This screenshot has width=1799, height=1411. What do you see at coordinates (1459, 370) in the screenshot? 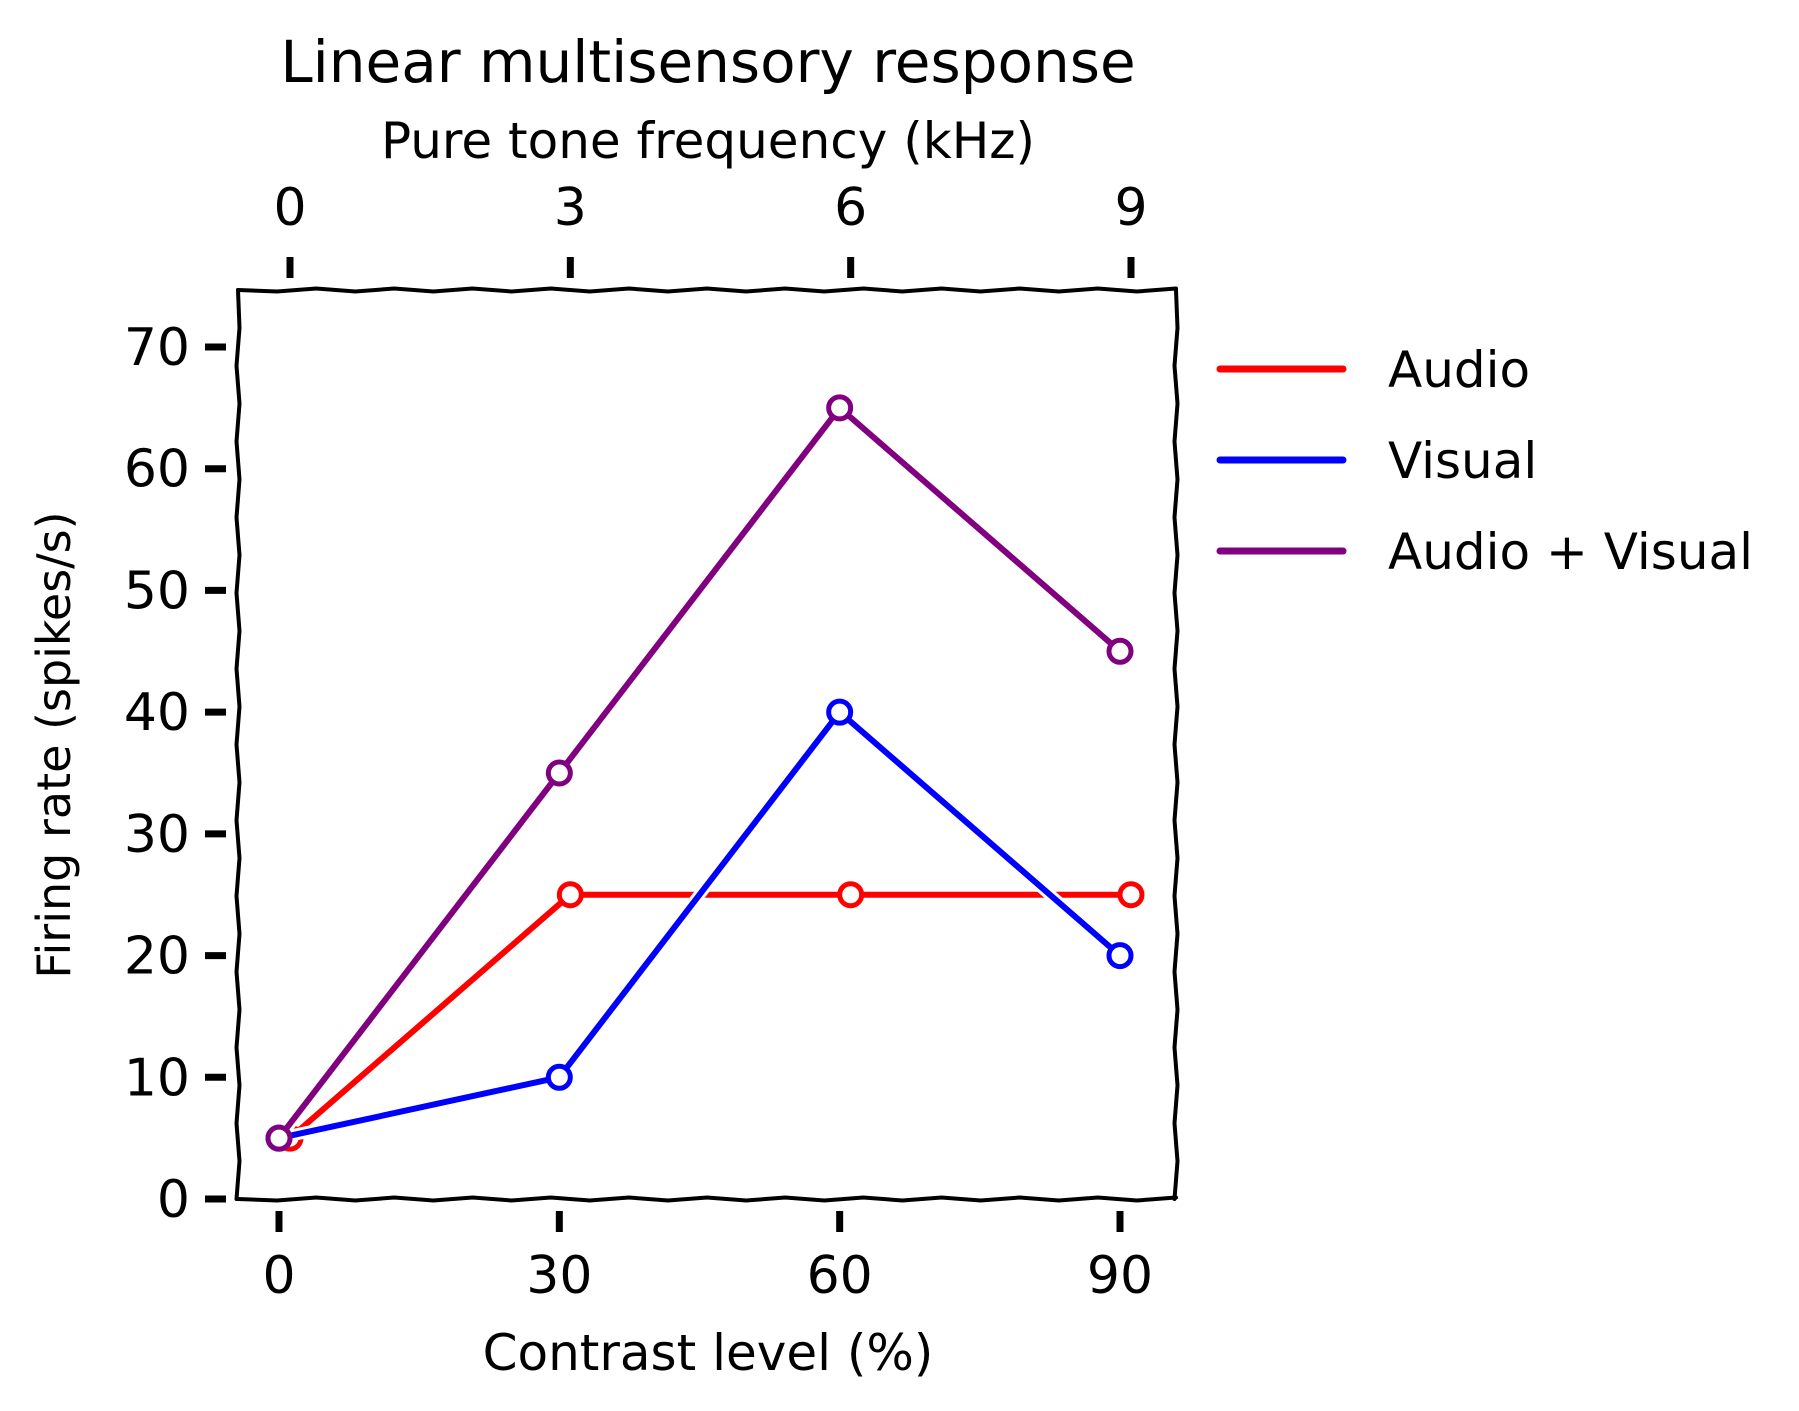
I see `legend-label: Audio` at bounding box center [1459, 370].